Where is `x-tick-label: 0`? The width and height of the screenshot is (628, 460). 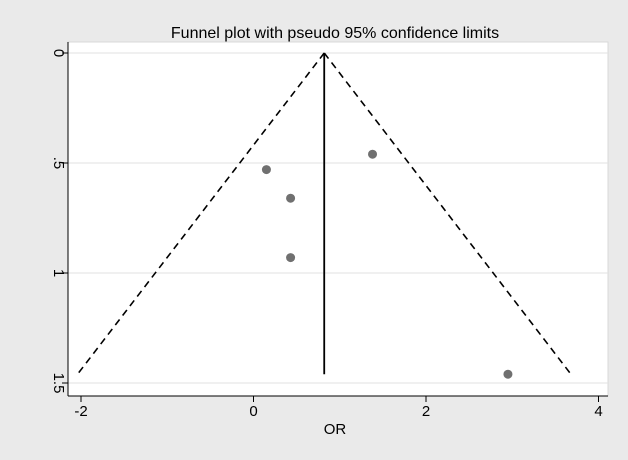 x-tick-label: 0 is located at coordinates (253, 411).